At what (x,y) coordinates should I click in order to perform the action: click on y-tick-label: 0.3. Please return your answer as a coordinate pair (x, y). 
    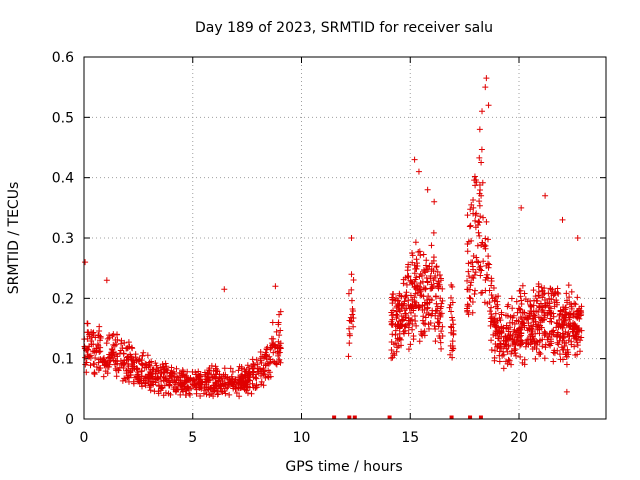
    Looking at the image, I should click on (63, 239).